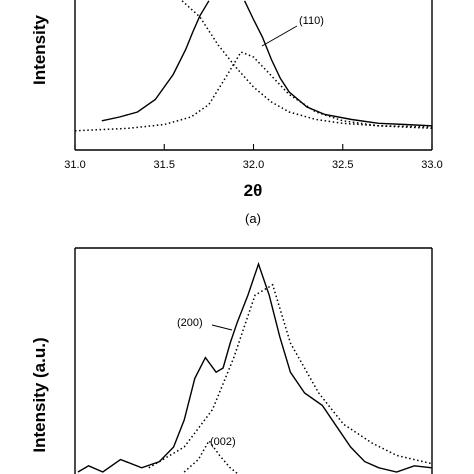 The width and height of the screenshot is (474, 474). I want to click on panel-a-series-4-fit, so click(253, 91).